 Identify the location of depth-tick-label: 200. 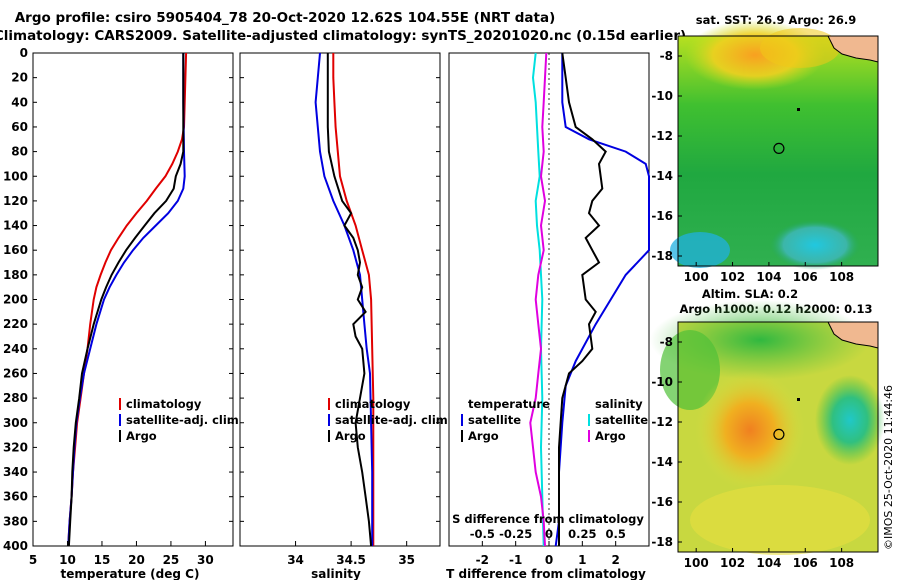
(15, 300).